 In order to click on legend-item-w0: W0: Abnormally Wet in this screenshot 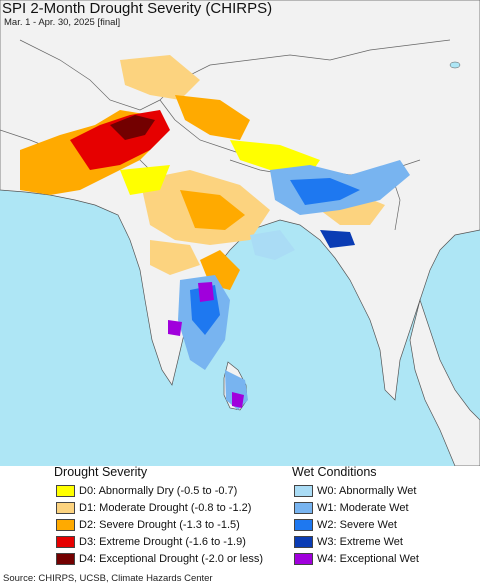, I will do `click(355, 490)`.